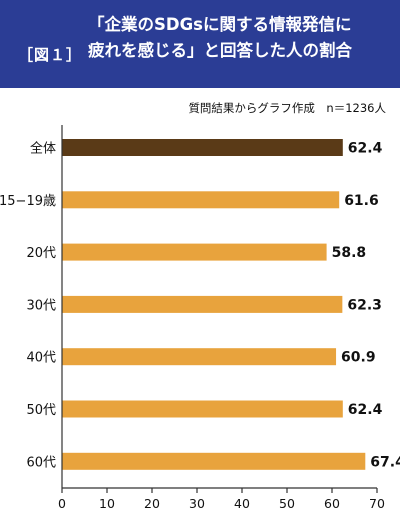 The width and height of the screenshot is (400, 530). What do you see at coordinates (28, 201) in the screenshot?
I see `category-label-1: 15−19歳` at bounding box center [28, 201].